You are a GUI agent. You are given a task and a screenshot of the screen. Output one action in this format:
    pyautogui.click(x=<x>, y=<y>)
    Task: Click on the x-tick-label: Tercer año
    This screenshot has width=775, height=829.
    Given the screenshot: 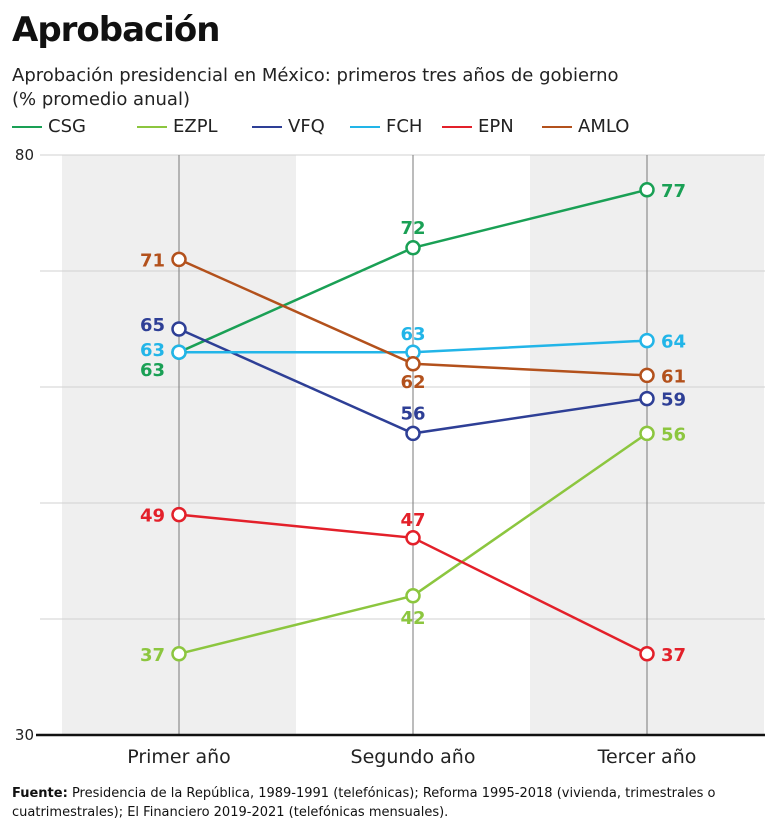 What is the action you would take?
    pyautogui.click(x=647, y=757)
    